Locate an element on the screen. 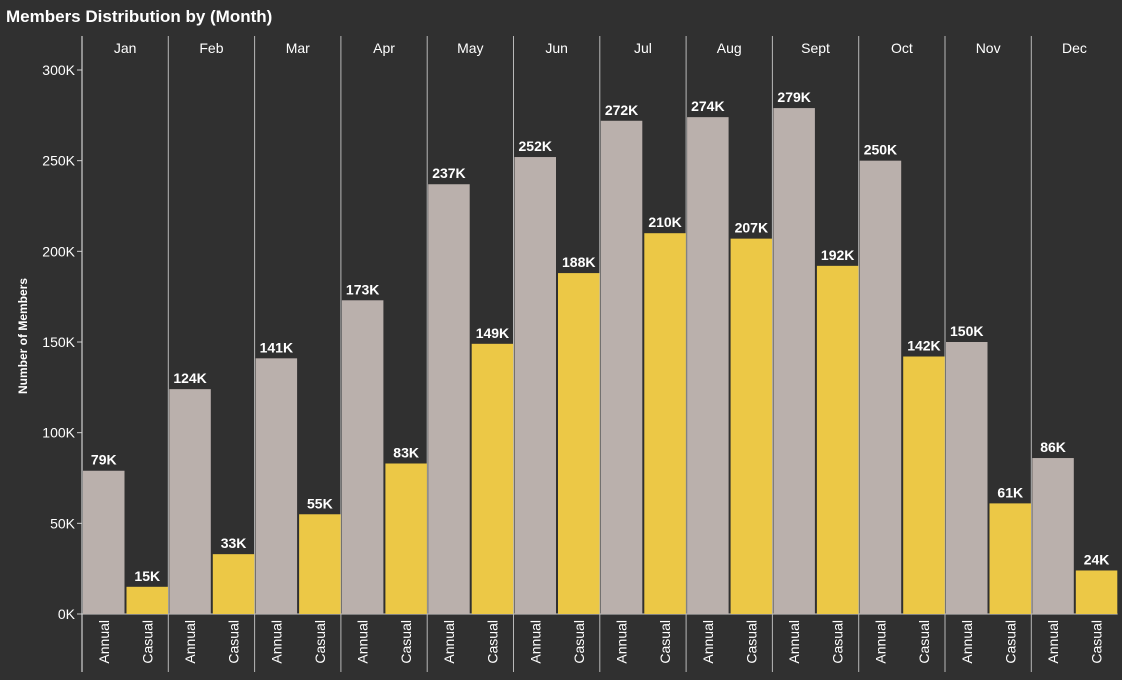  y-tick-label: 0K is located at coordinates (67, 614).